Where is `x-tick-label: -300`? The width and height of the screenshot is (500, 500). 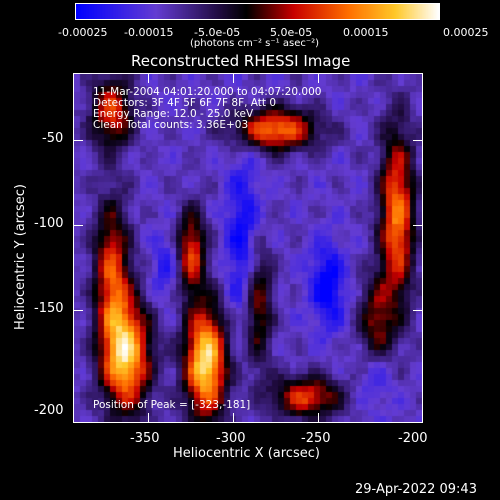 x-tick-label: -300 is located at coordinates (231, 438).